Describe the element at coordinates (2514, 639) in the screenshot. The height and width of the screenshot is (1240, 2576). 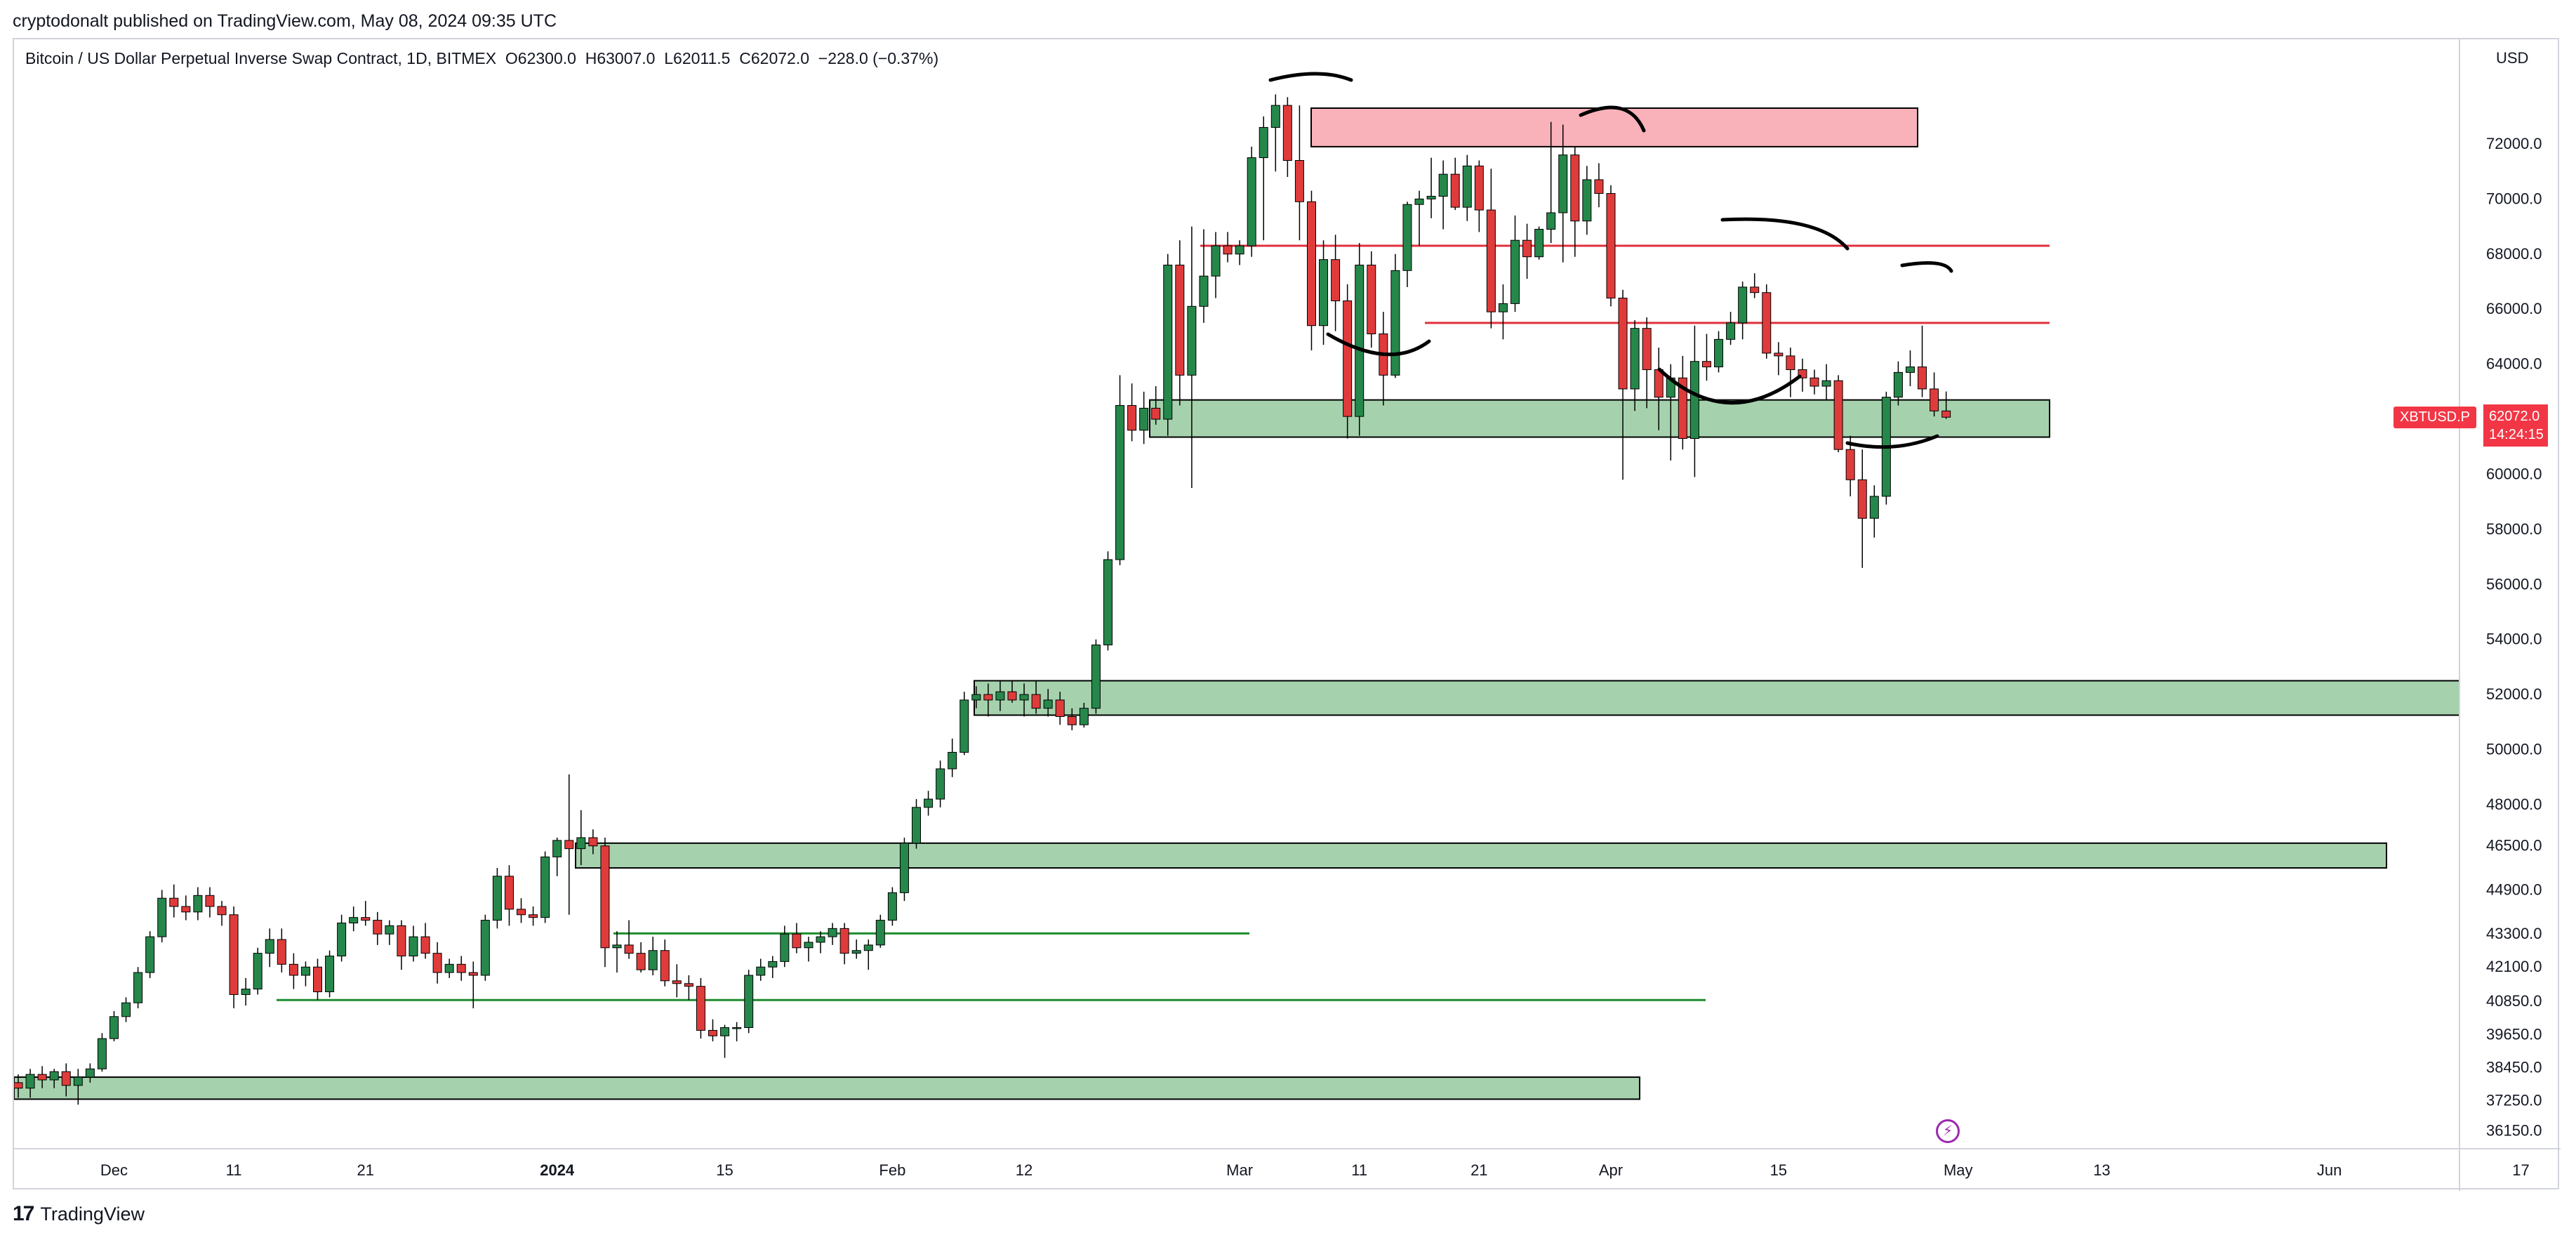
I see `y-tick-label: 54000.0` at that location.